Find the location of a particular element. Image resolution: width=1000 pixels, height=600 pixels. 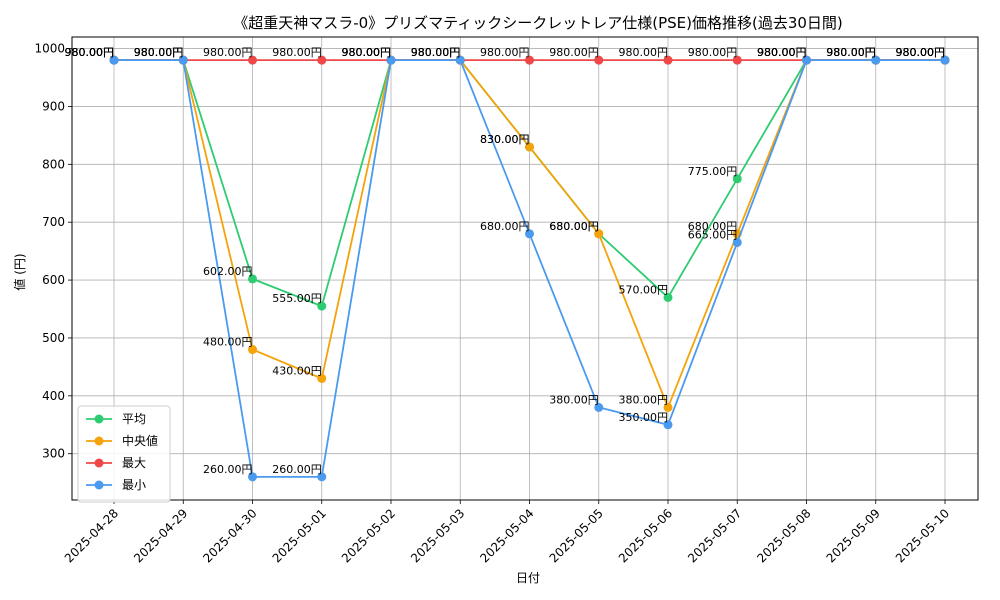

x-tick-label: 2025-04-29 is located at coordinates (160, 535).